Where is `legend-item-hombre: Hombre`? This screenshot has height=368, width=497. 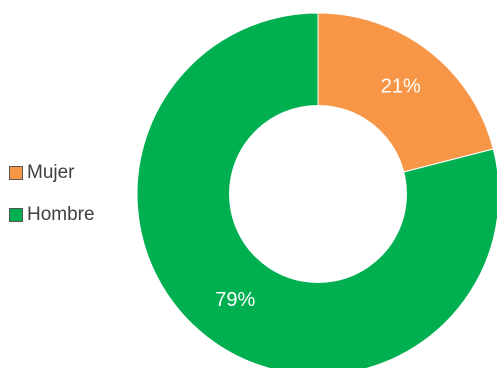 legend-item-hombre: Hombre is located at coordinates (52, 215).